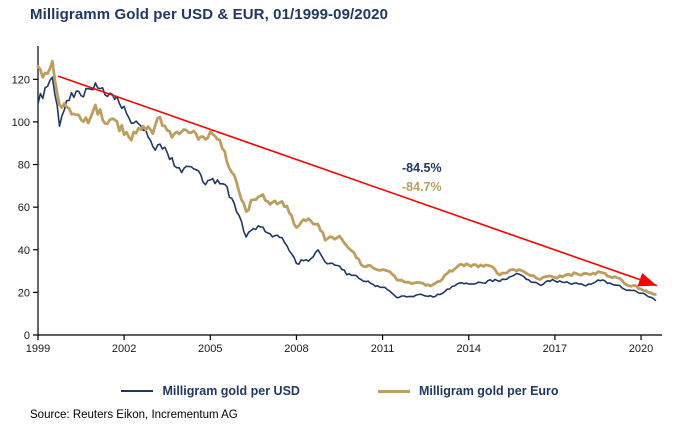  Describe the element at coordinates (422, 187) in the screenshot. I see `eur-decline-annotation: -84.7%` at that location.